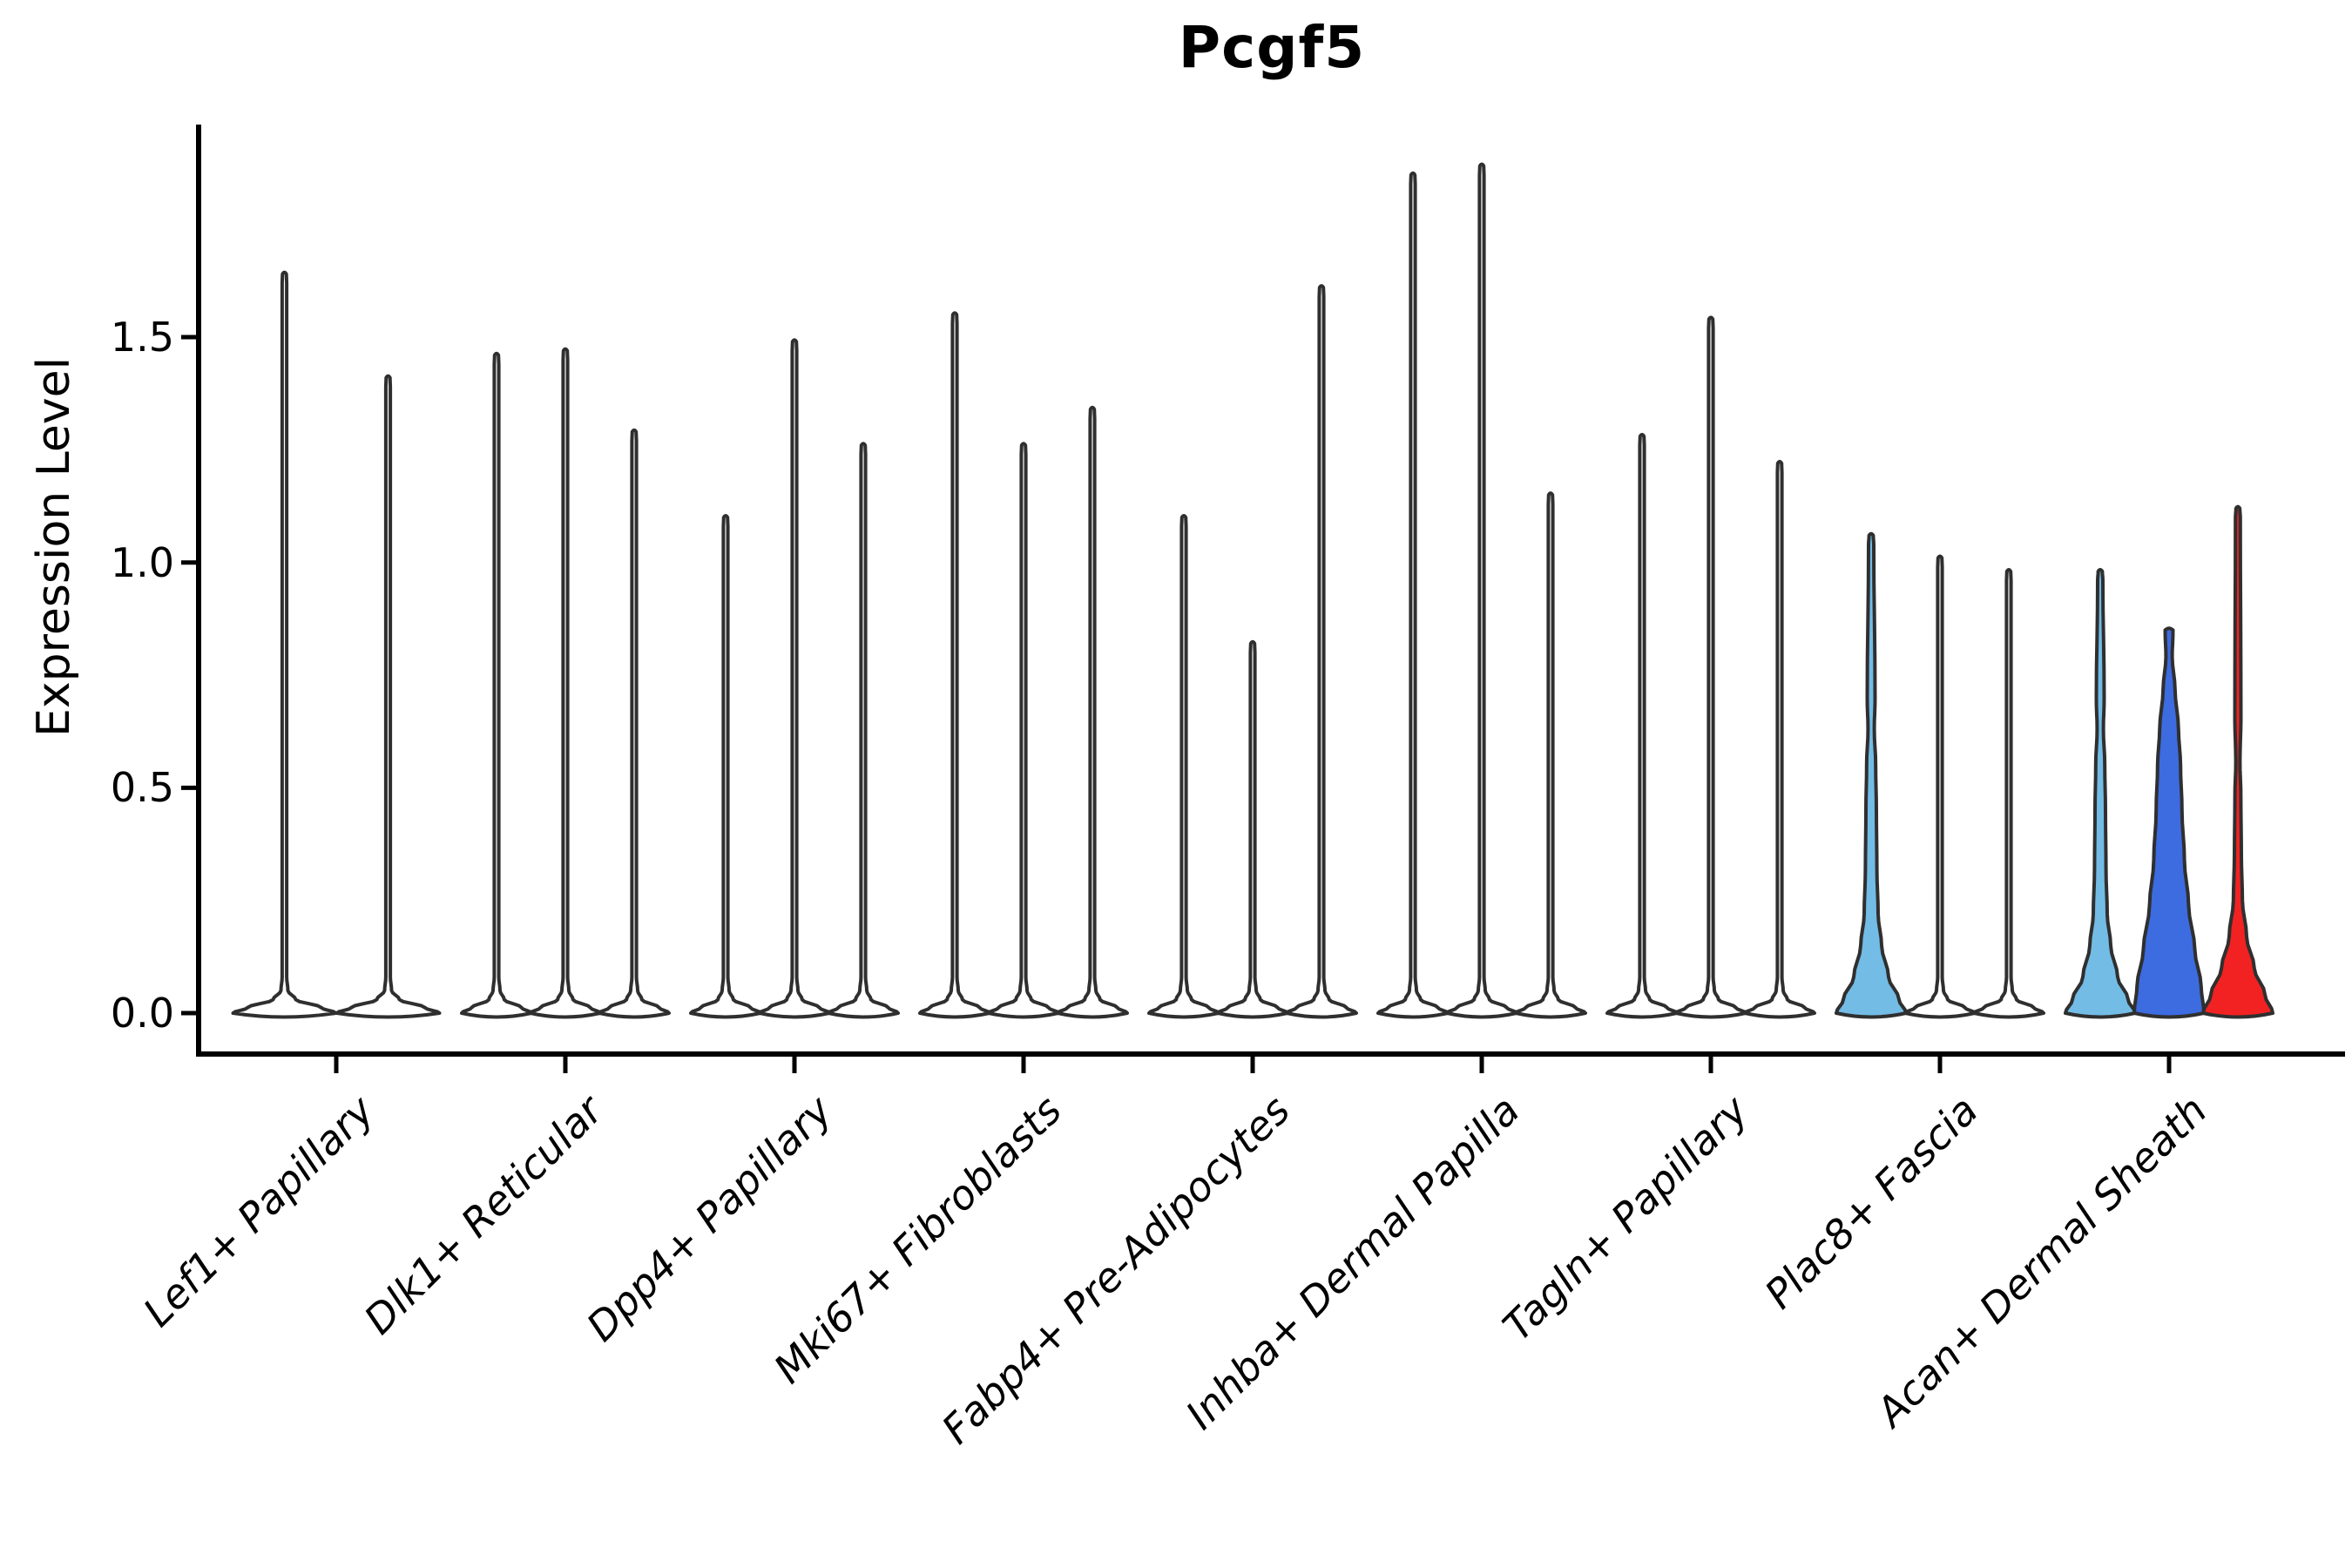 This screenshot has width=2352, height=1568. I want to click on y-tick-label: 0.5, so click(142, 788).